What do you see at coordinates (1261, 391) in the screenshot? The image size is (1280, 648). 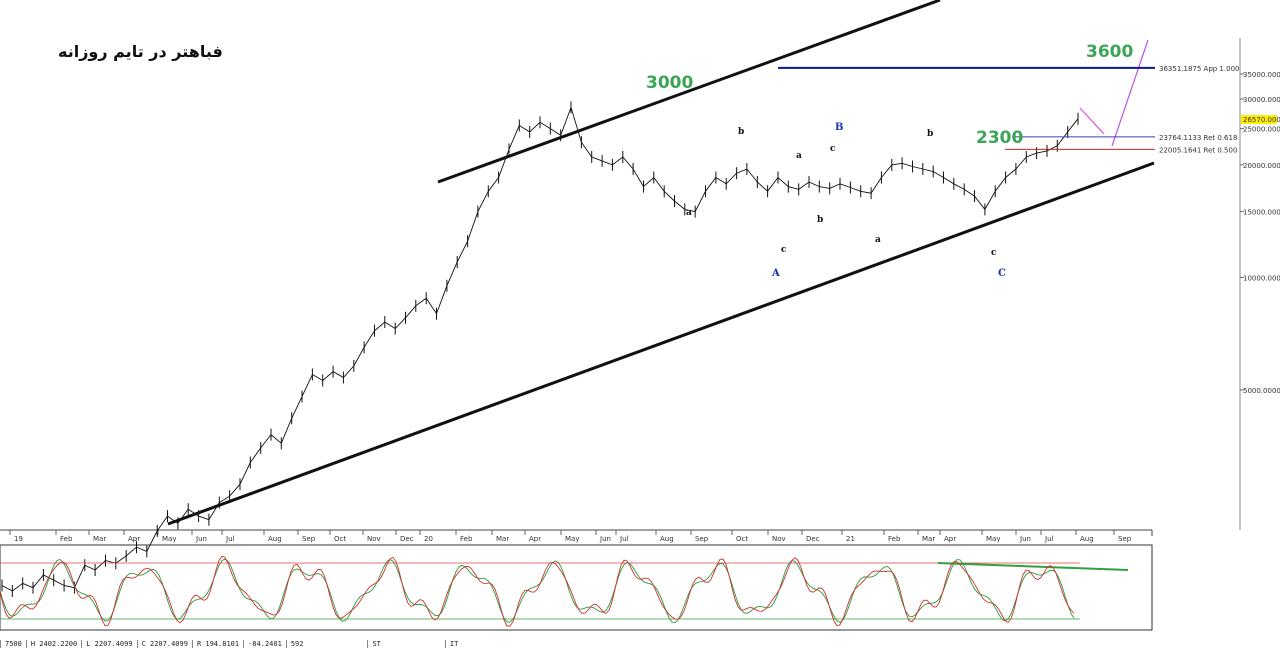 I see `y-tick-label: 5000.0000` at bounding box center [1261, 391].